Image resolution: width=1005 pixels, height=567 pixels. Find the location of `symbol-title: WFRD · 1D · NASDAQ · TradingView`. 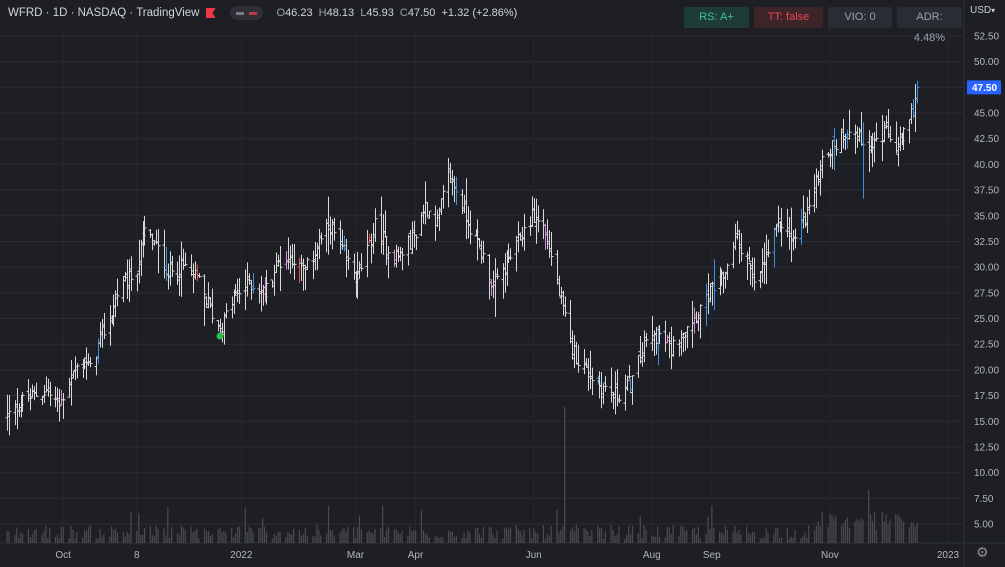

symbol-title: WFRD · 1D · NASDAQ · TradingView is located at coordinates (104, 13).